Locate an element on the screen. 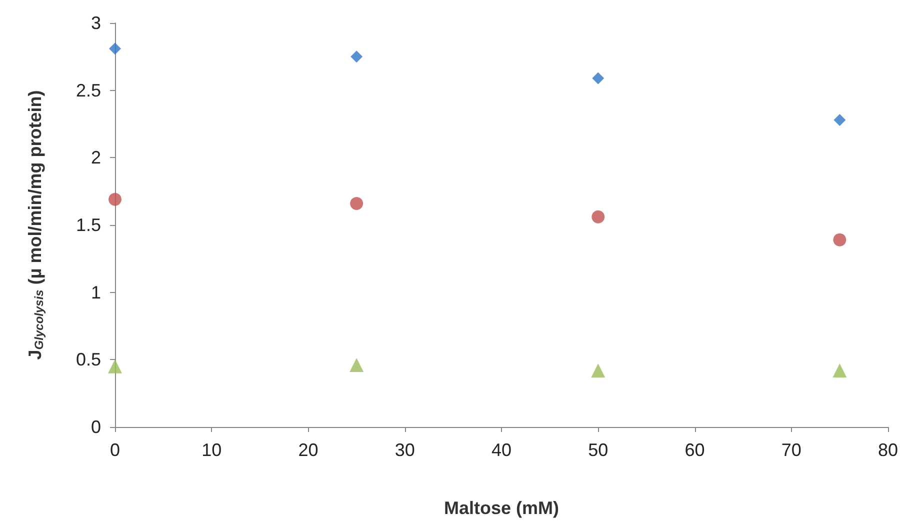 This screenshot has width=904, height=530. x-tick-label: 0 is located at coordinates (115, 450).